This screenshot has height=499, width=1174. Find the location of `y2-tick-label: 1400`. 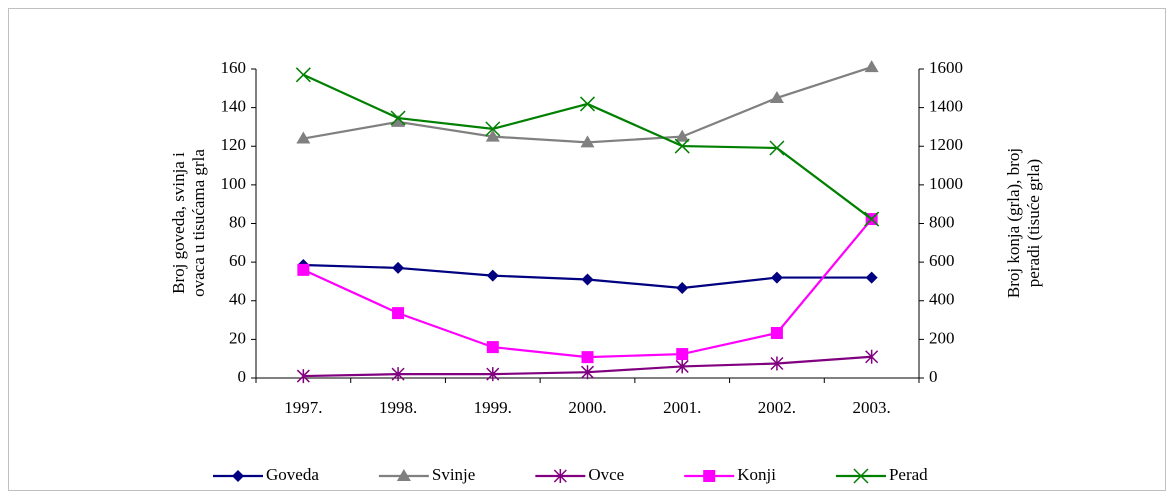

y2-tick-label: 1400 is located at coordinates (946, 106).